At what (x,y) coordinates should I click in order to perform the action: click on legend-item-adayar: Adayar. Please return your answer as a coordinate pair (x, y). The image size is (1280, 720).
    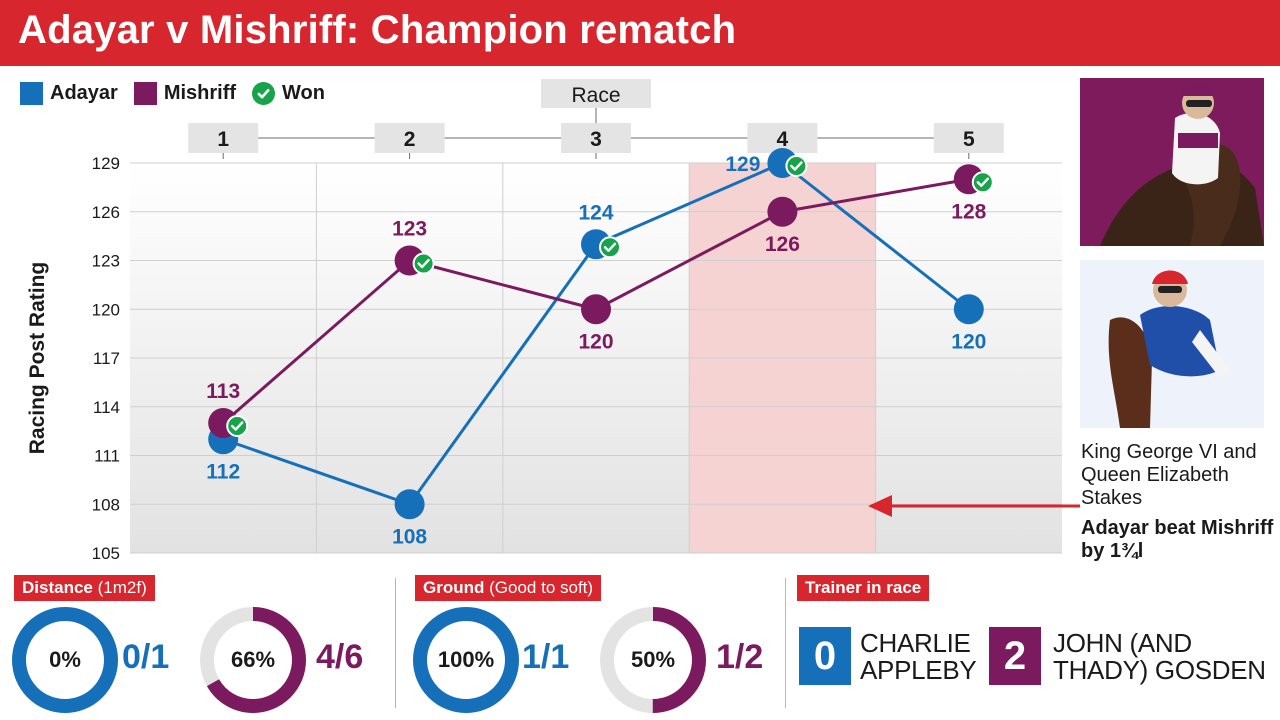
    Looking at the image, I should click on (69, 93).